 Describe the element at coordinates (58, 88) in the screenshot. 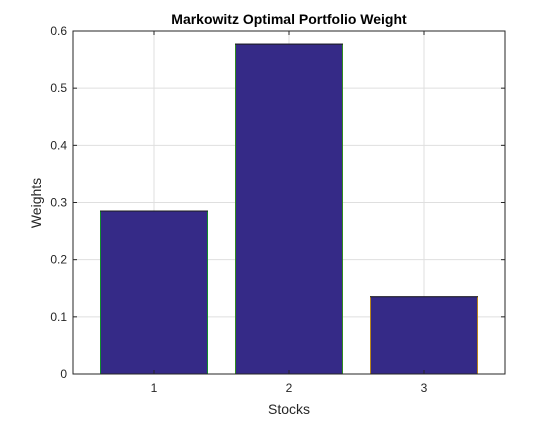

I see `y-tick-label: 0.5` at that location.